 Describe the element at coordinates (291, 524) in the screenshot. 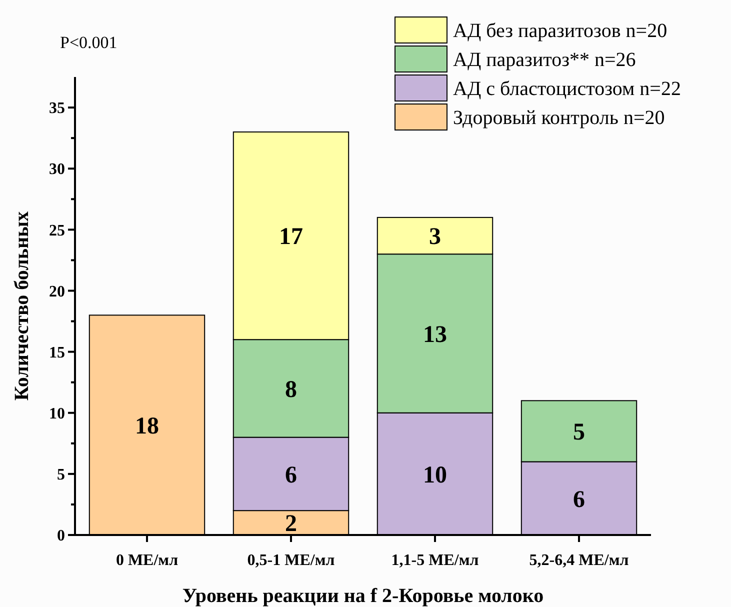

I see `data-label: 2` at that location.